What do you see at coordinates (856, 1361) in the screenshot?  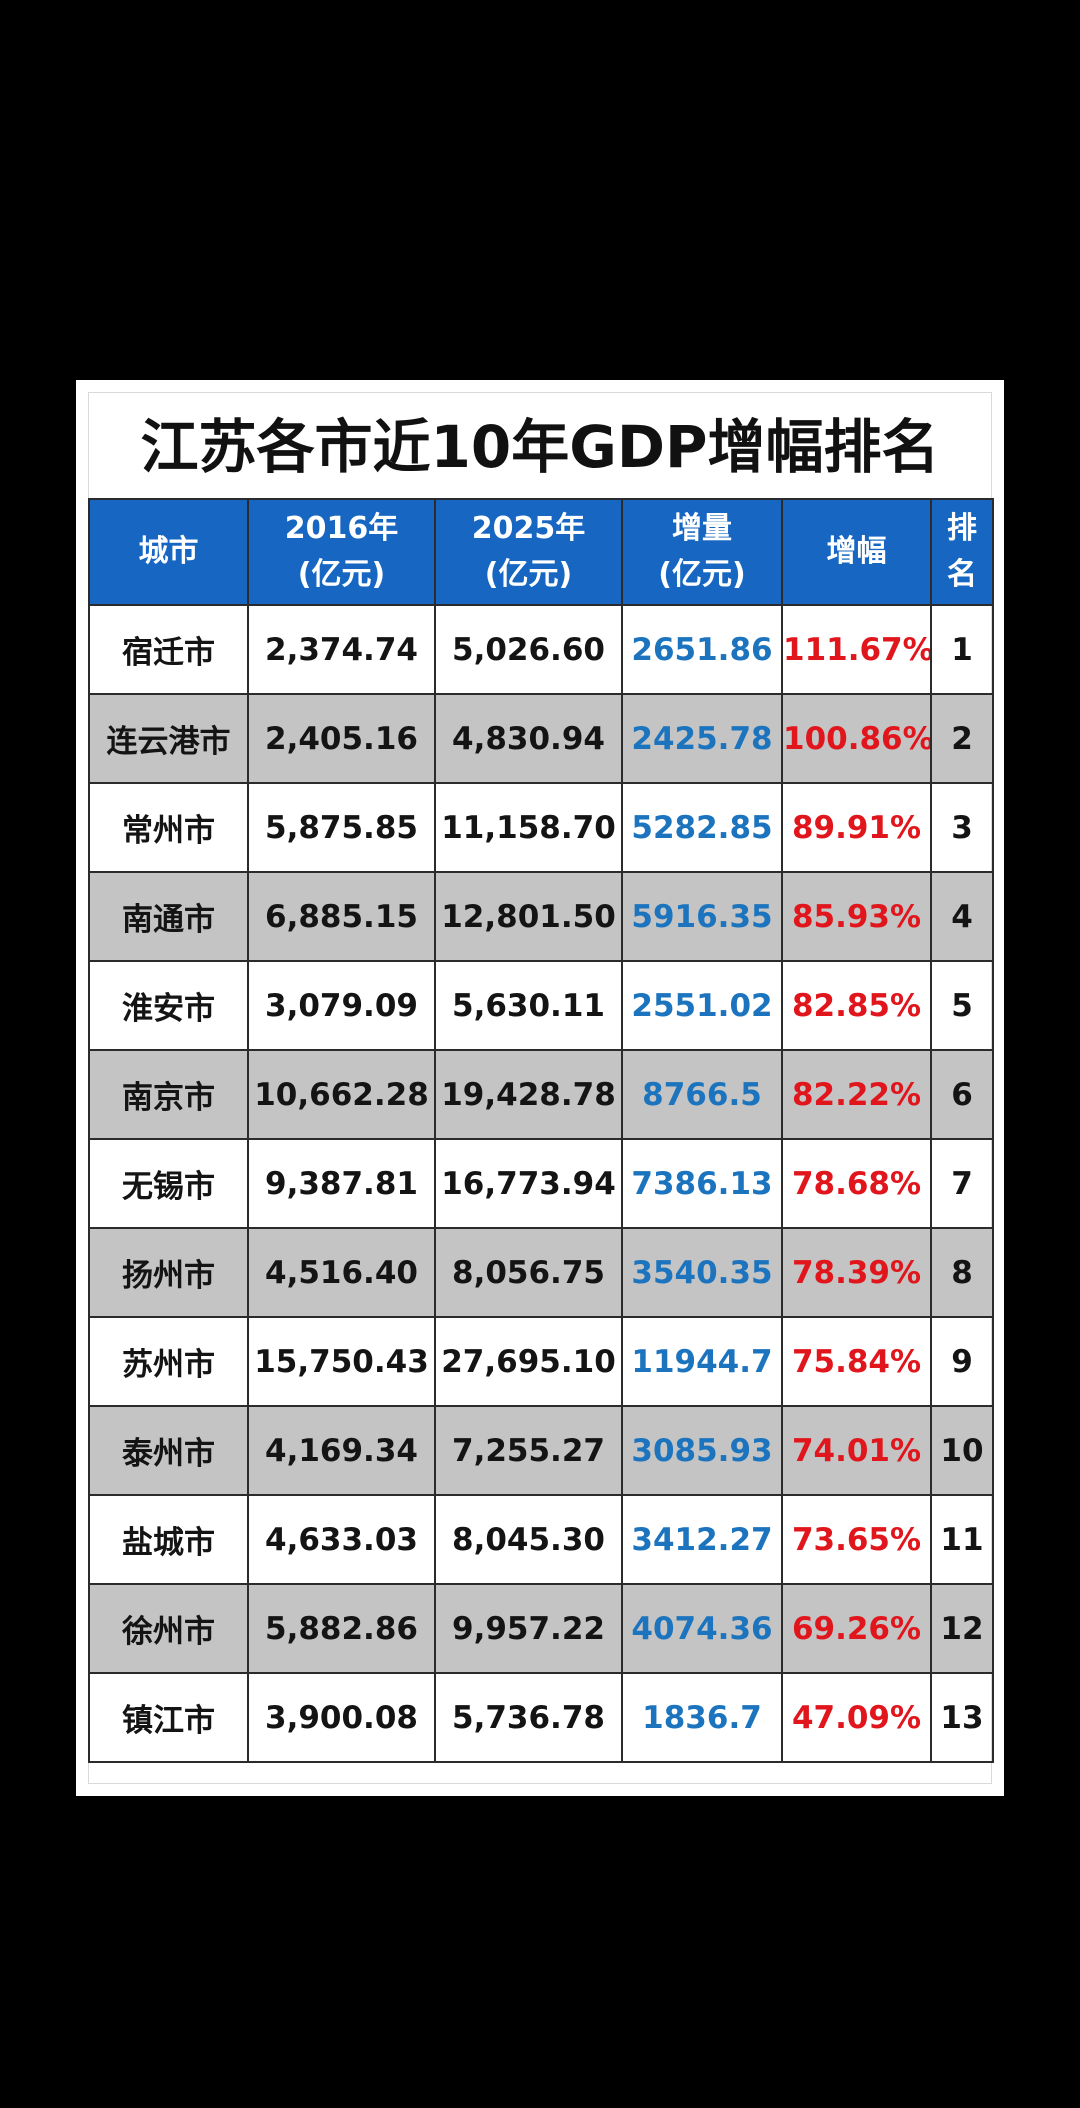 I see `growth-cell: 75.84%` at bounding box center [856, 1361].